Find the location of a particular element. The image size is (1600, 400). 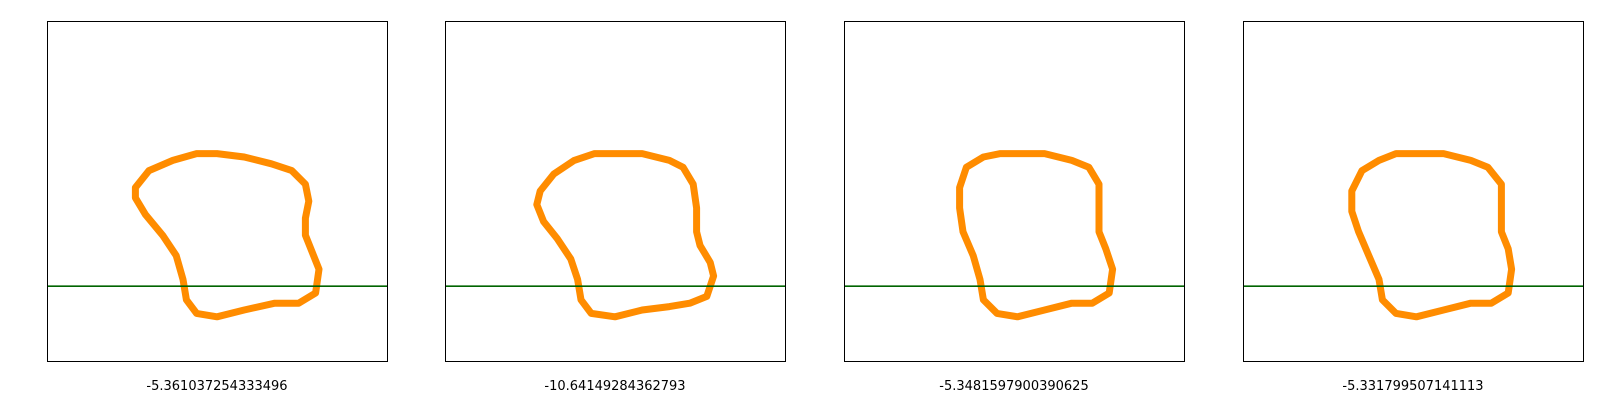

panel-caption: -5.331799507141113 is located at coordinates (1412, 386).